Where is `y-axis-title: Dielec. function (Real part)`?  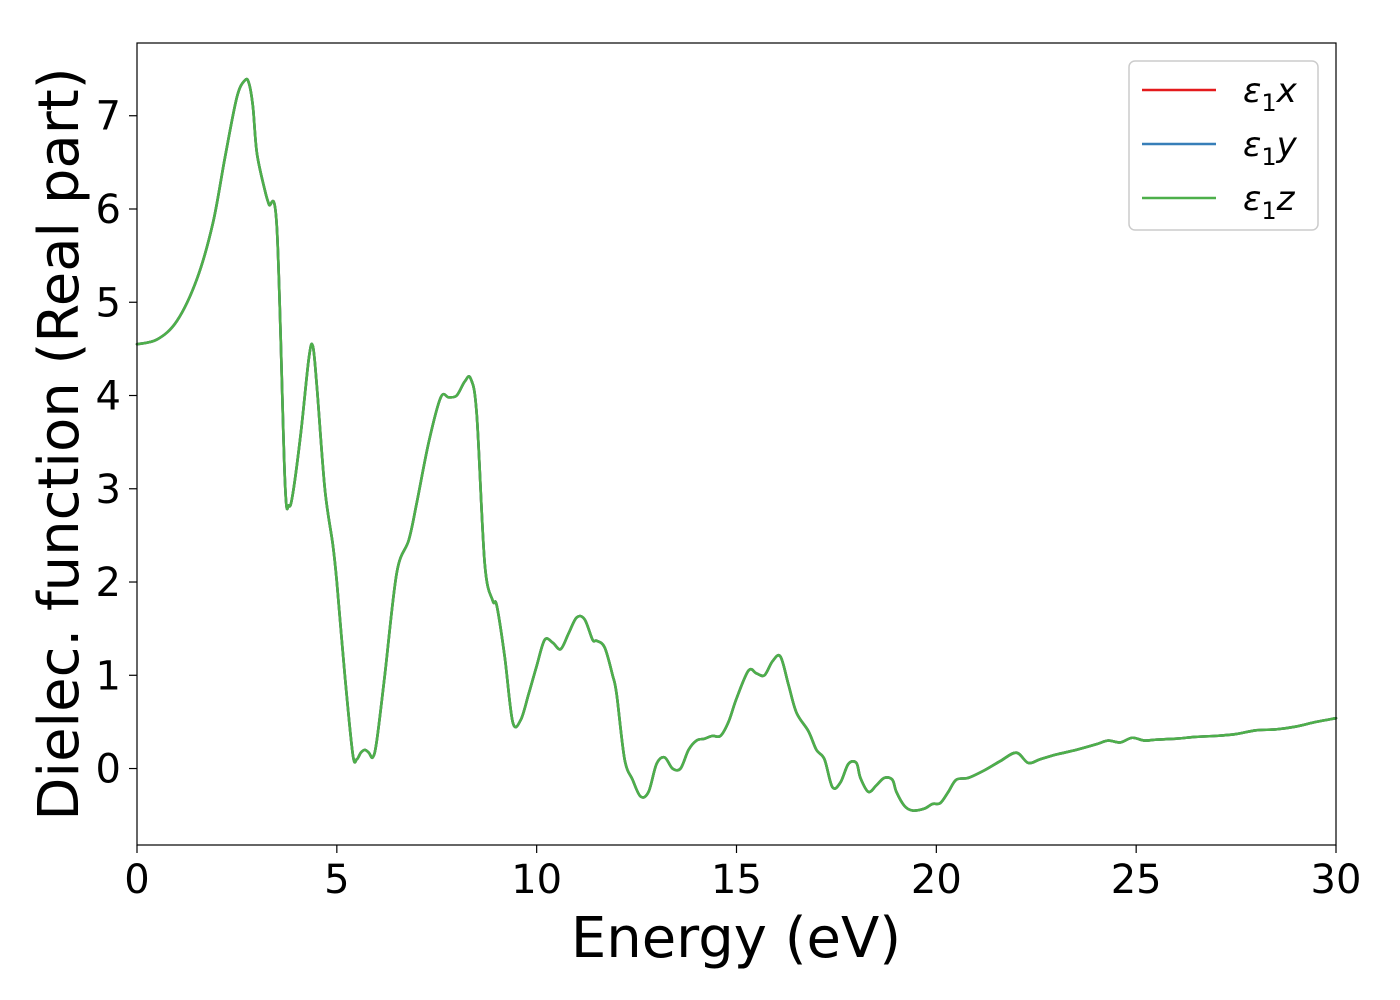 y-axis-title: Dielec. function (Real part) is located at coordinates (59, 443).